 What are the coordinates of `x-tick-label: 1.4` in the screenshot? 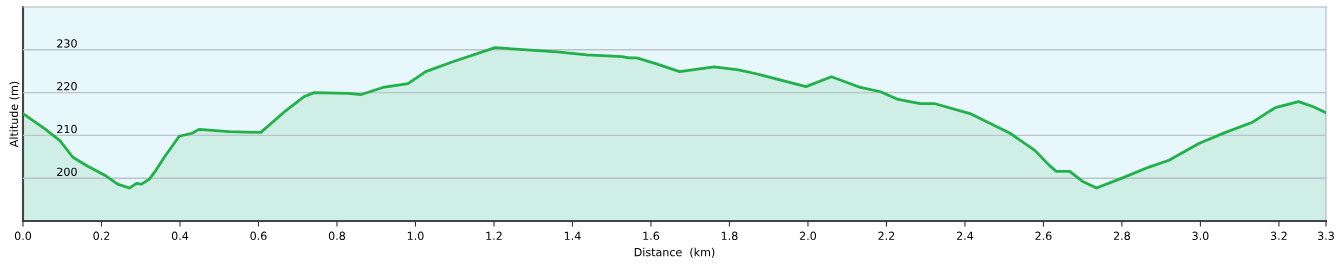 It's located at (572, 235).